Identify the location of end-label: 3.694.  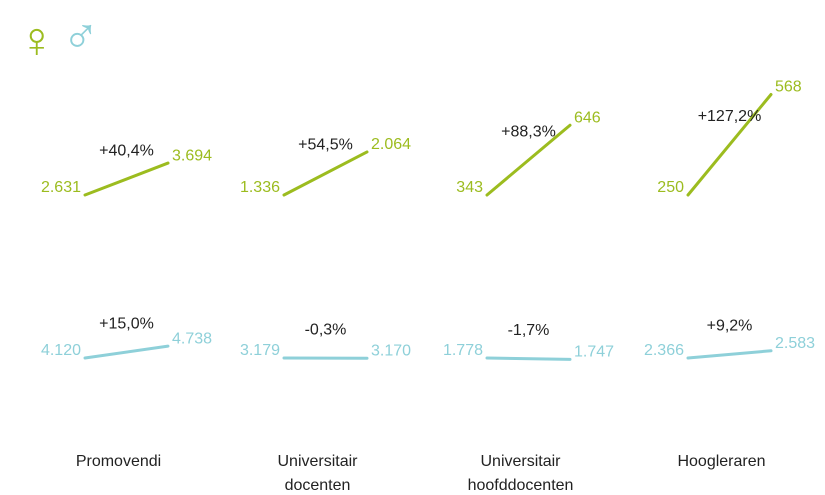
(192, 155).